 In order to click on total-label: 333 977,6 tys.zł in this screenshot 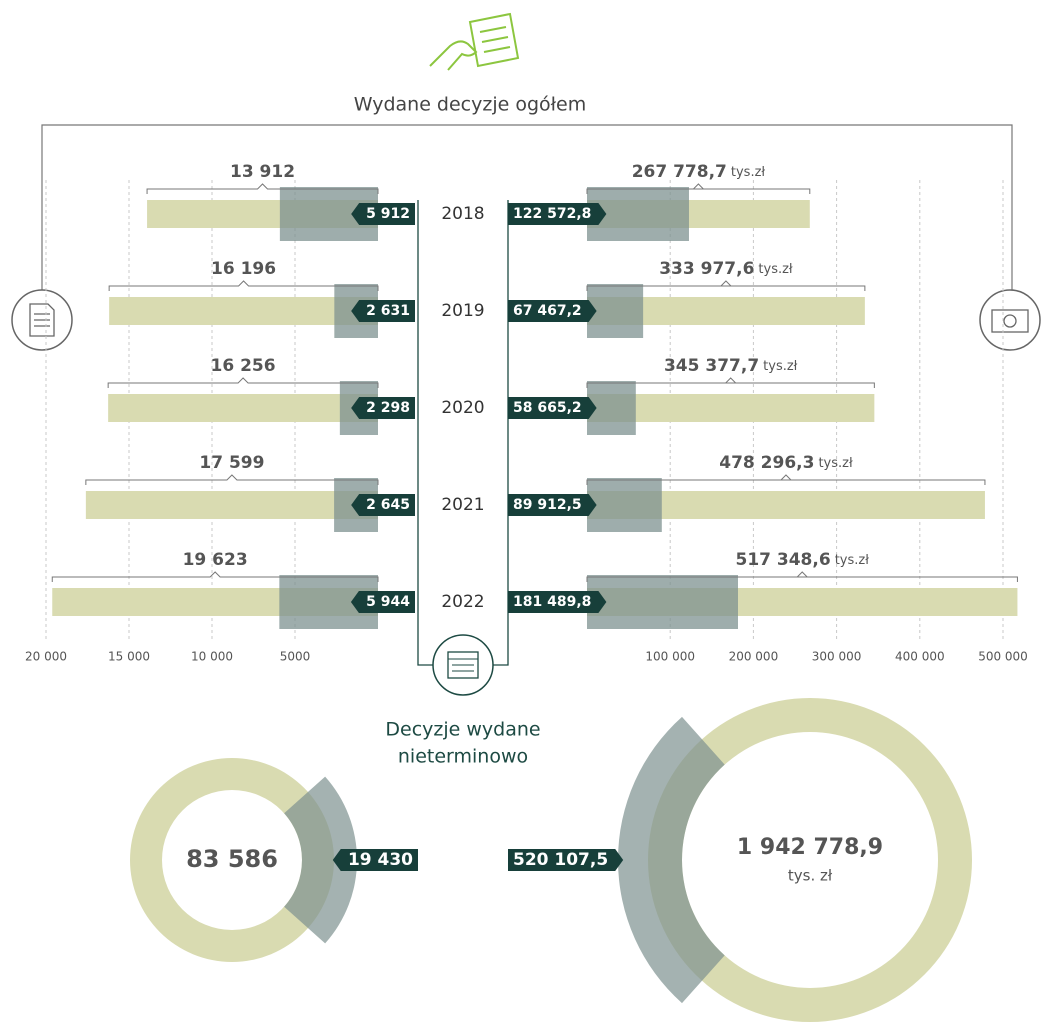, I will do `click(726, 269)`.